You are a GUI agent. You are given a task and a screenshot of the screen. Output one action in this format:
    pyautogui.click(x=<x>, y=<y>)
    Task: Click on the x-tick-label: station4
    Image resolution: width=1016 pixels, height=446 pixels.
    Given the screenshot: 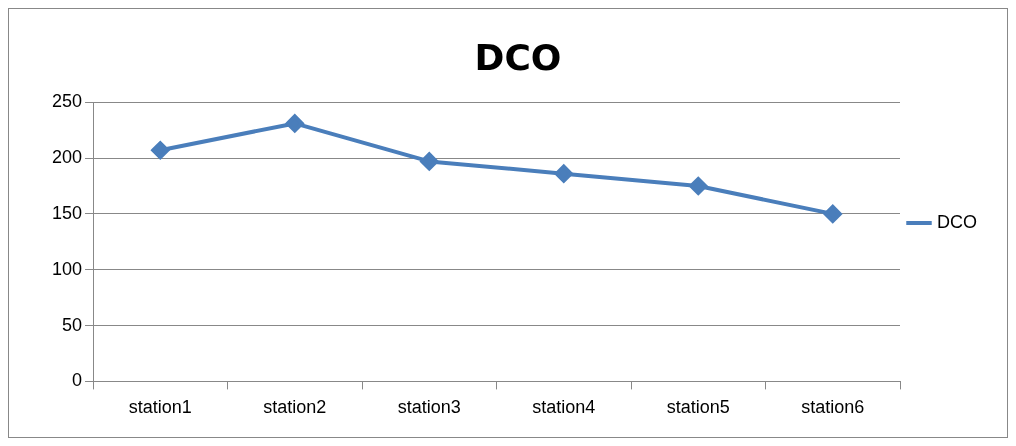 What is the action you would take?
    pyautogui.click(x=564, y=407)
    